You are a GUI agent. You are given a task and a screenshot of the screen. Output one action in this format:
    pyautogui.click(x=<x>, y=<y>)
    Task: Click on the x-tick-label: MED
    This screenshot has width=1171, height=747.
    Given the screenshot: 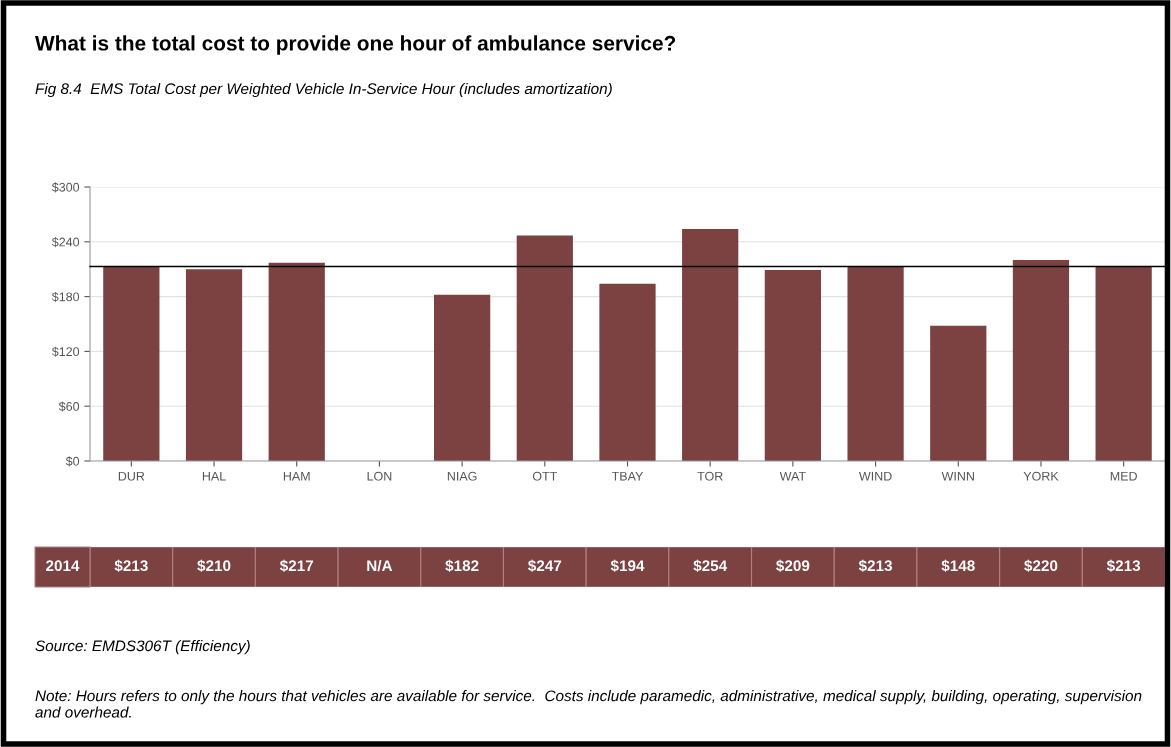 What is the action you would take?
    pyautogui.click(x=1123, y=476)
    